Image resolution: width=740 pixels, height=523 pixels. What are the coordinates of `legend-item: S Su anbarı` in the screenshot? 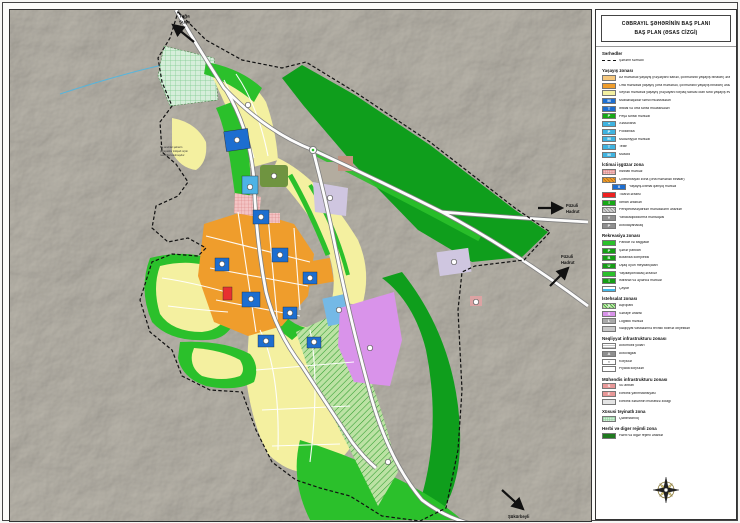 It's located at (666, 386).